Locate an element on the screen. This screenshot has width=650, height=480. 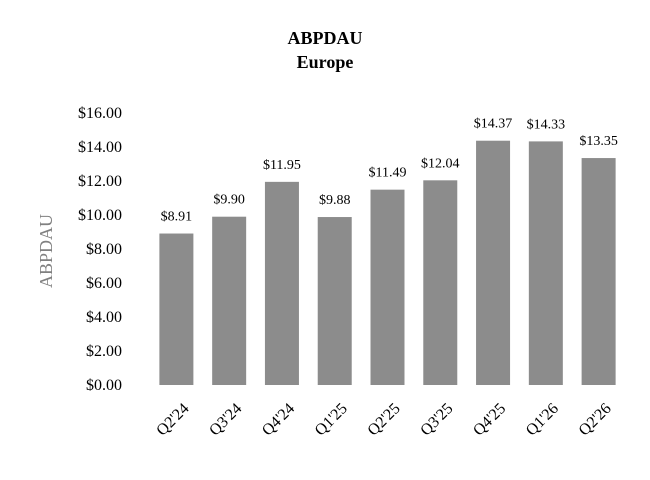
y-tick-label: $10.00 is located at coordinates (100, 215).